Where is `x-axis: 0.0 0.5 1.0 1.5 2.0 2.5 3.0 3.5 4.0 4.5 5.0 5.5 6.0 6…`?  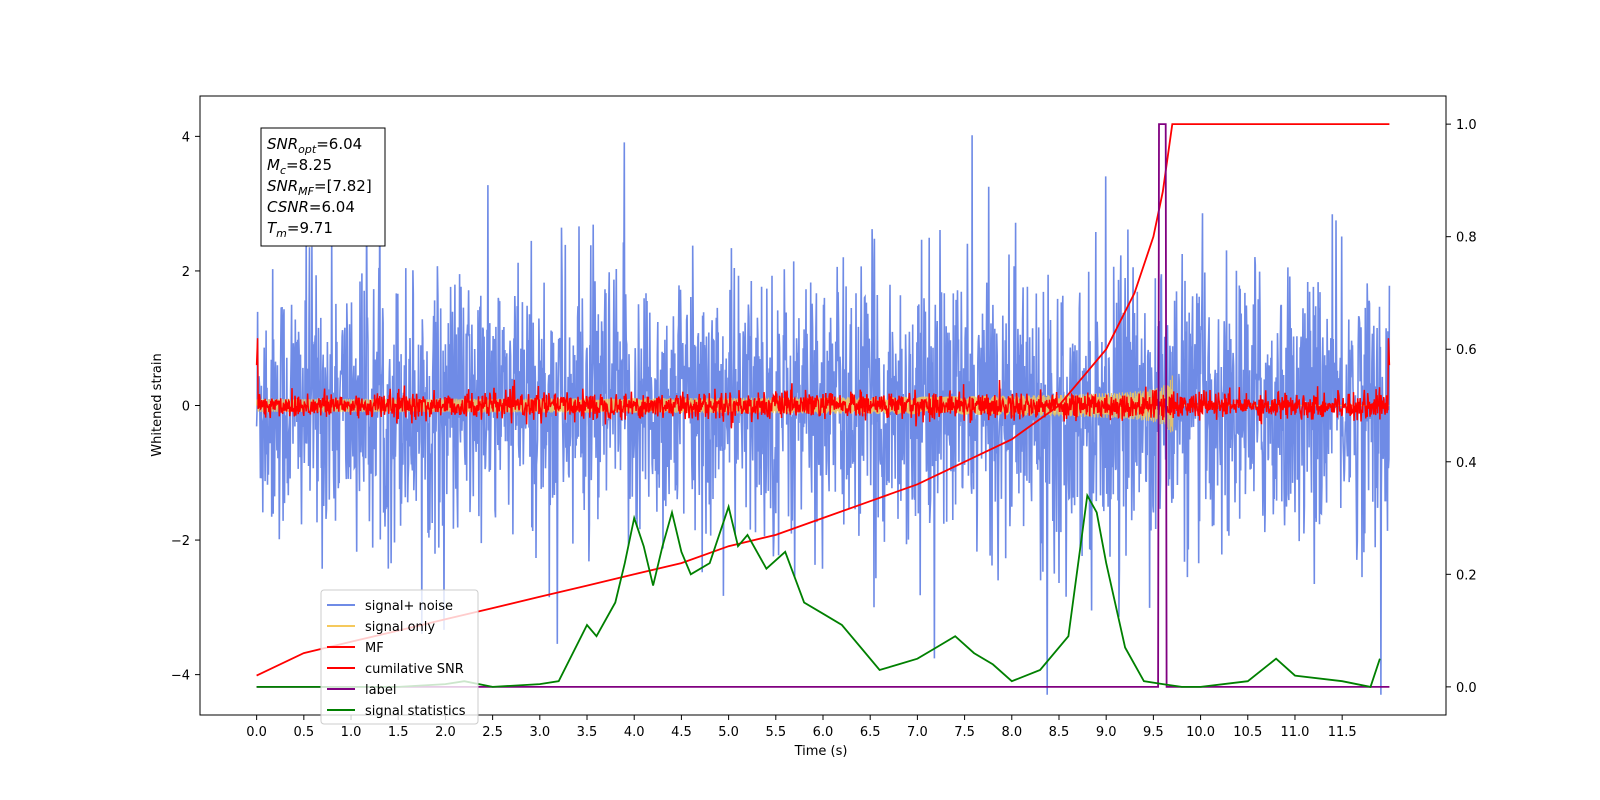
x-axis: 0.0 0.5 1.0 1.5 2.0 2.5 3.0 3.5 4.0 4.5 5.0 5.5 6.0 6… is located at coordinates (801, 727).